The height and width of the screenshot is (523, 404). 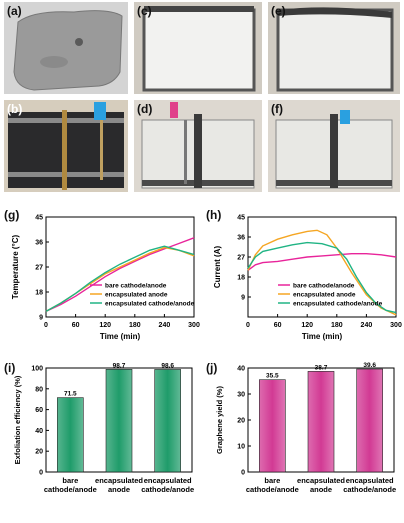 I want to click on photo-d: (d), so click(x=198, y=146).